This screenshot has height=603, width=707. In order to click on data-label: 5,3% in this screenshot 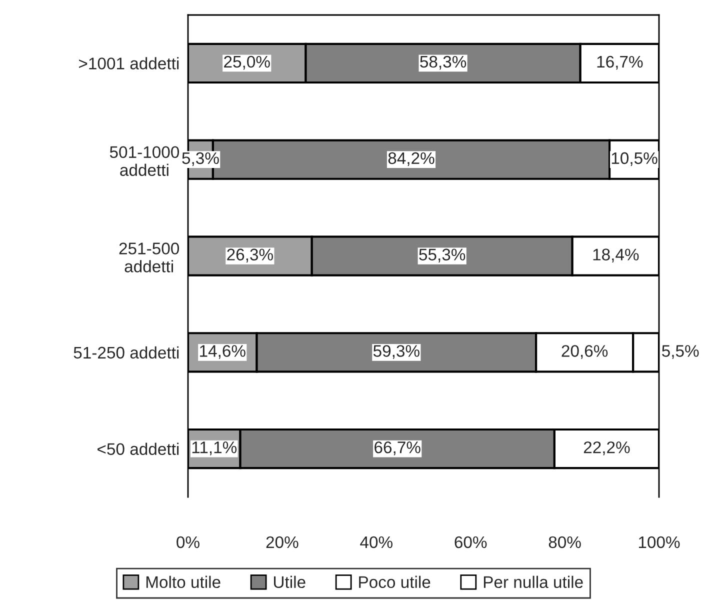, I will do `click(200, 159)`.